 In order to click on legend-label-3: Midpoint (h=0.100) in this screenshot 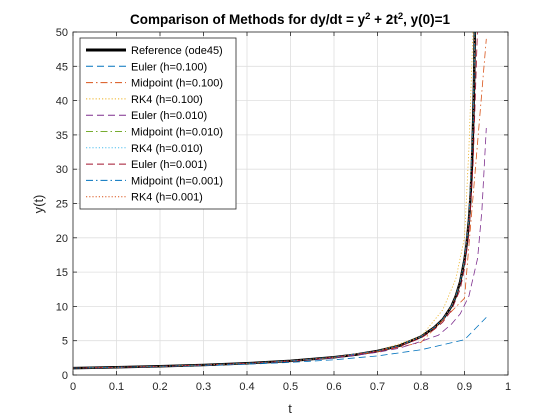, I will do `click(177, 84)`.